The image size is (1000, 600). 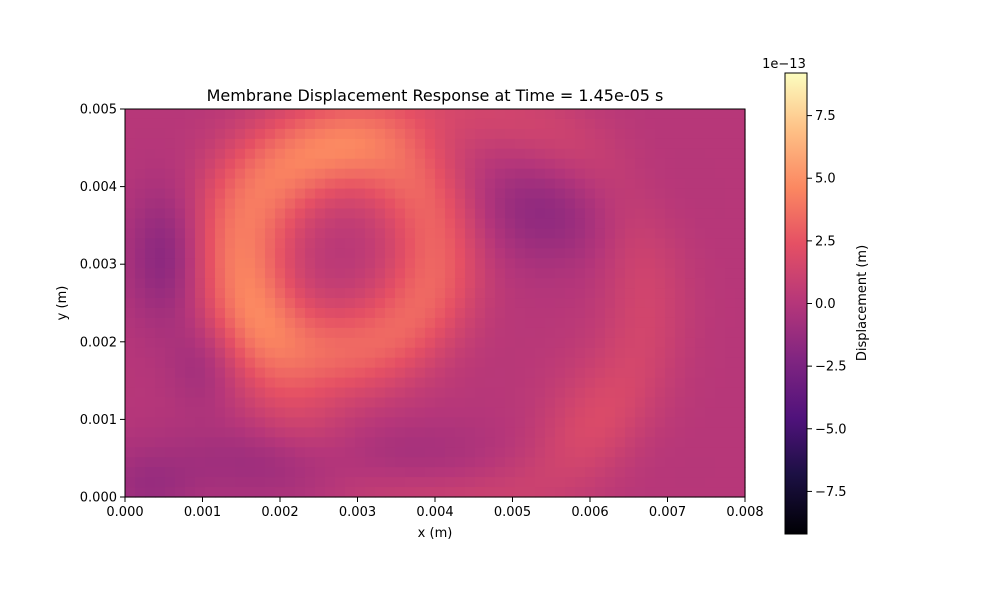 What do you see at coordinates (831, 367) in the screenshot?
I see `colorbar-tick-label: −2.5` at bounding box center [831, 367].